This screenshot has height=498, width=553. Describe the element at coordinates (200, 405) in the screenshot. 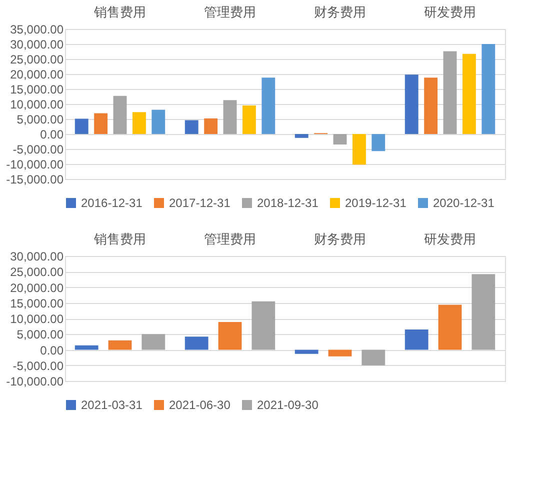

I see `legend-label: 2021-06-30` at that location.